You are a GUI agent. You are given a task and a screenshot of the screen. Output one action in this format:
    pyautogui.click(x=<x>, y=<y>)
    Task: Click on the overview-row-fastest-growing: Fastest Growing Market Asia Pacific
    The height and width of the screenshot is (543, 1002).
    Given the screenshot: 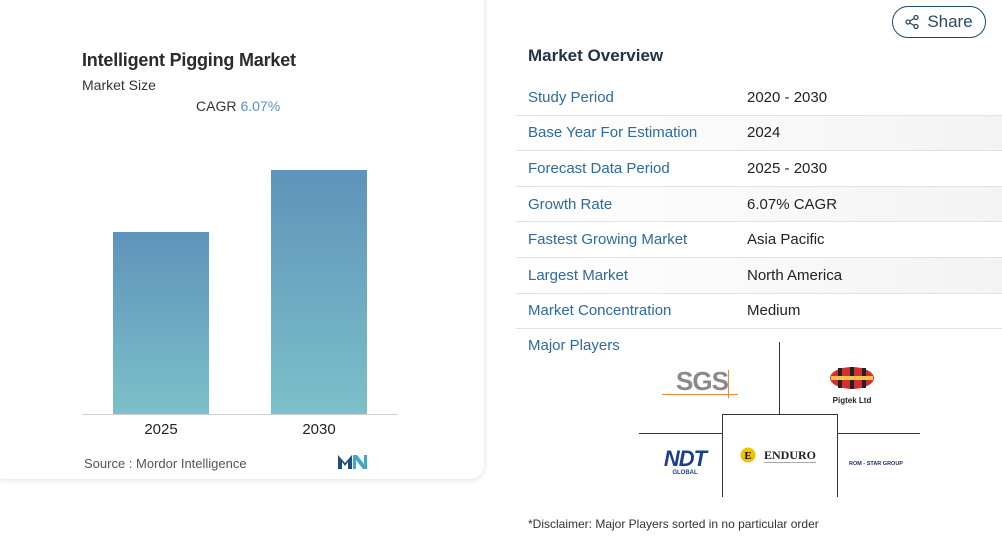 What is the action you would take?
    pyautogui.click(x=759, y=240)
    